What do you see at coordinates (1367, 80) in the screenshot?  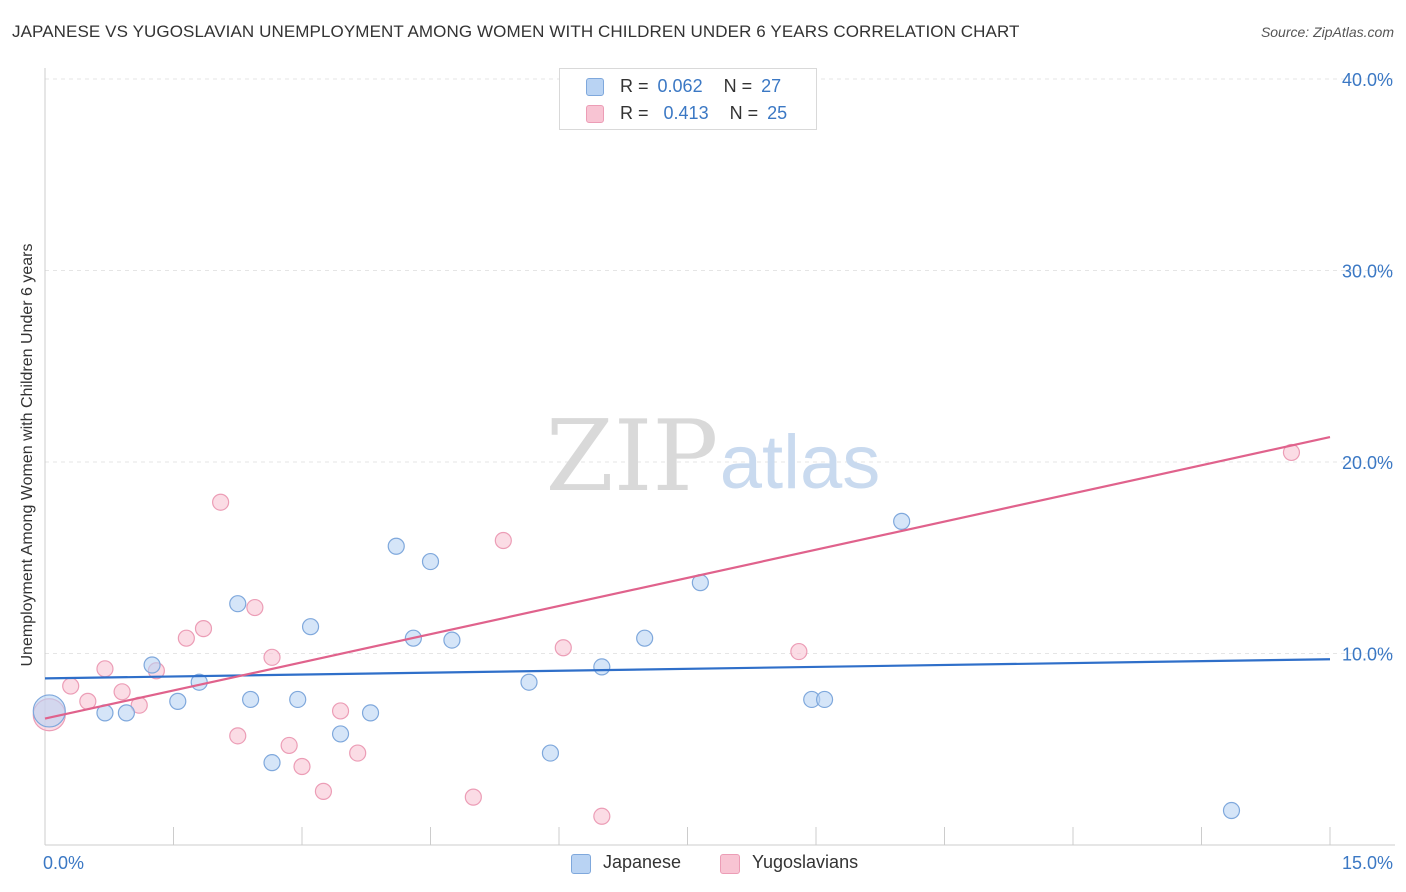 I see `y-tick-label: 40.0%` at bounding box center [1367, 80].